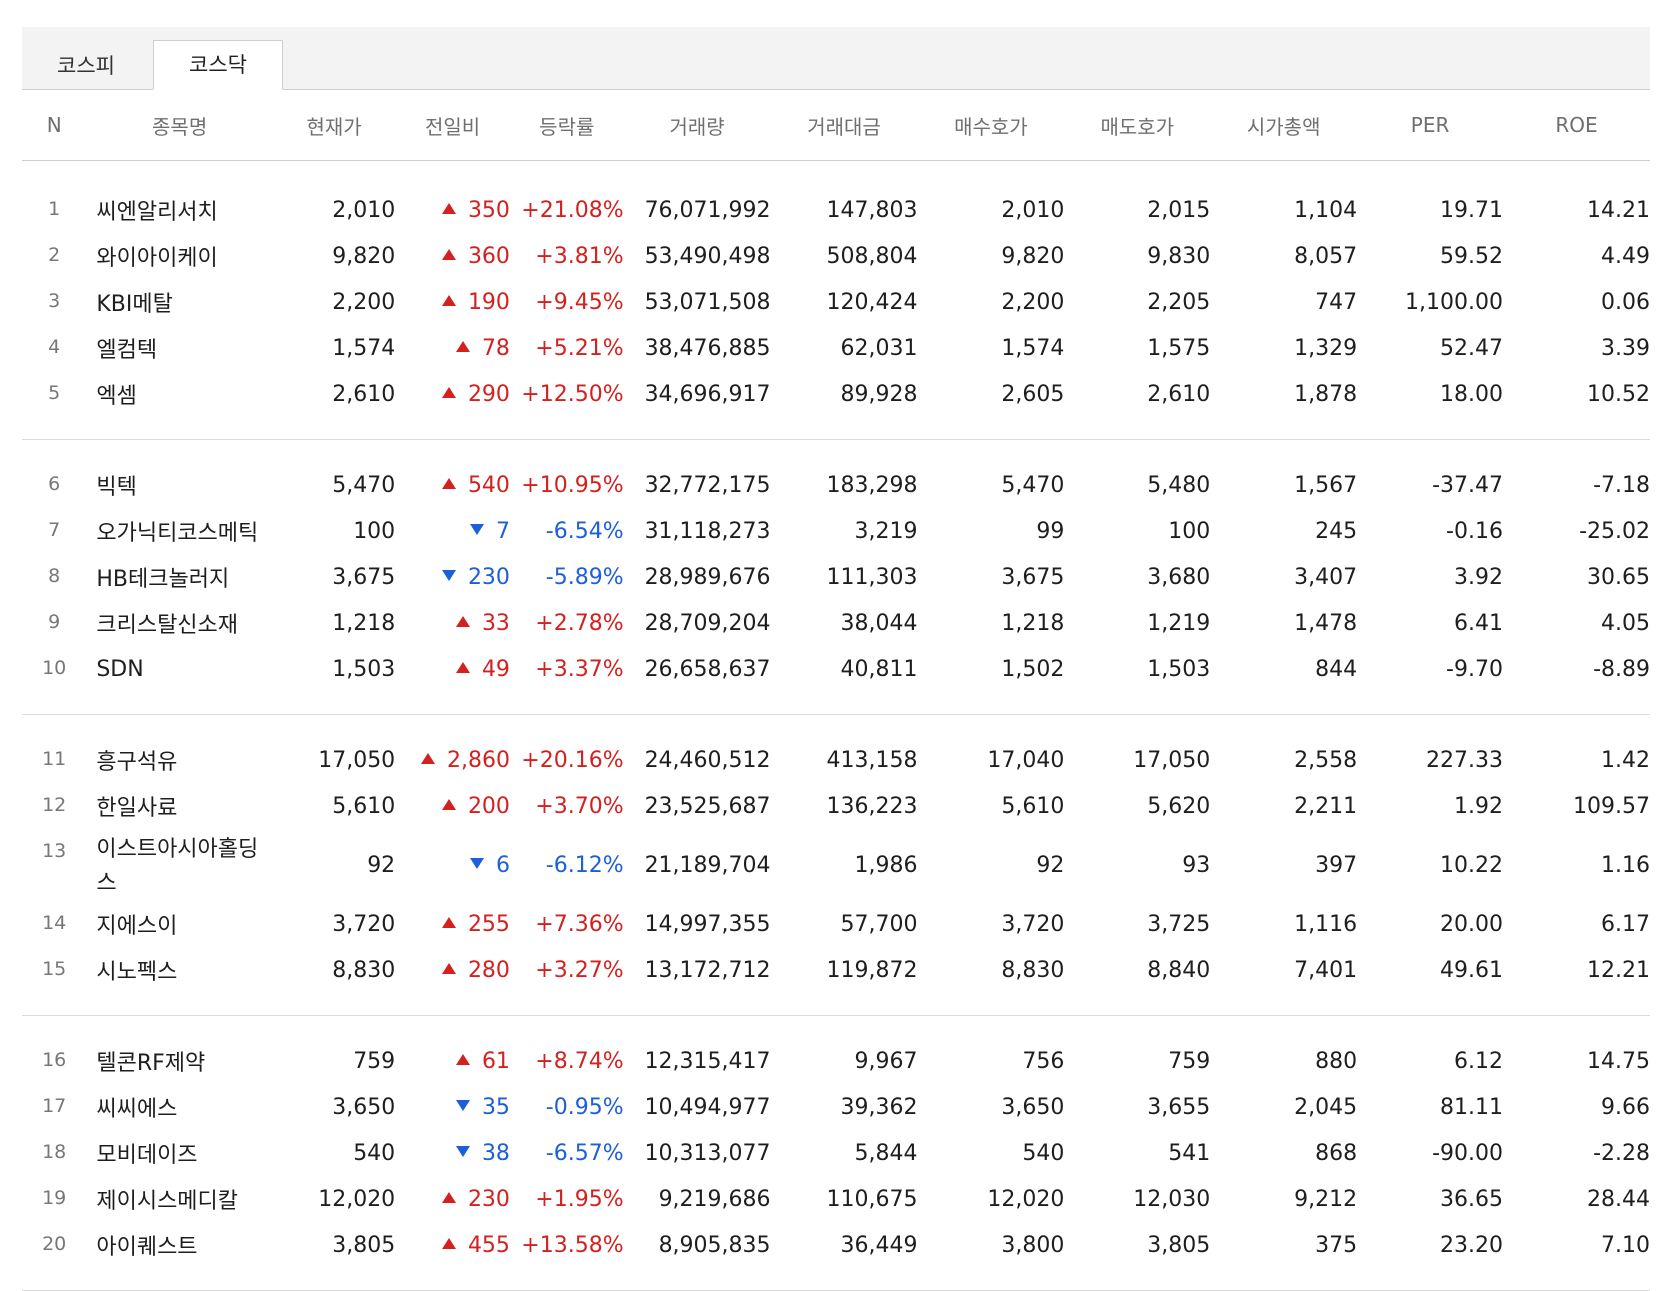 The width and height of the screenshot is (1672, 1291). Describe the element at coordinates (697, 577) in the screenshot. I see `trading-volume: 28,989,676` at that location.